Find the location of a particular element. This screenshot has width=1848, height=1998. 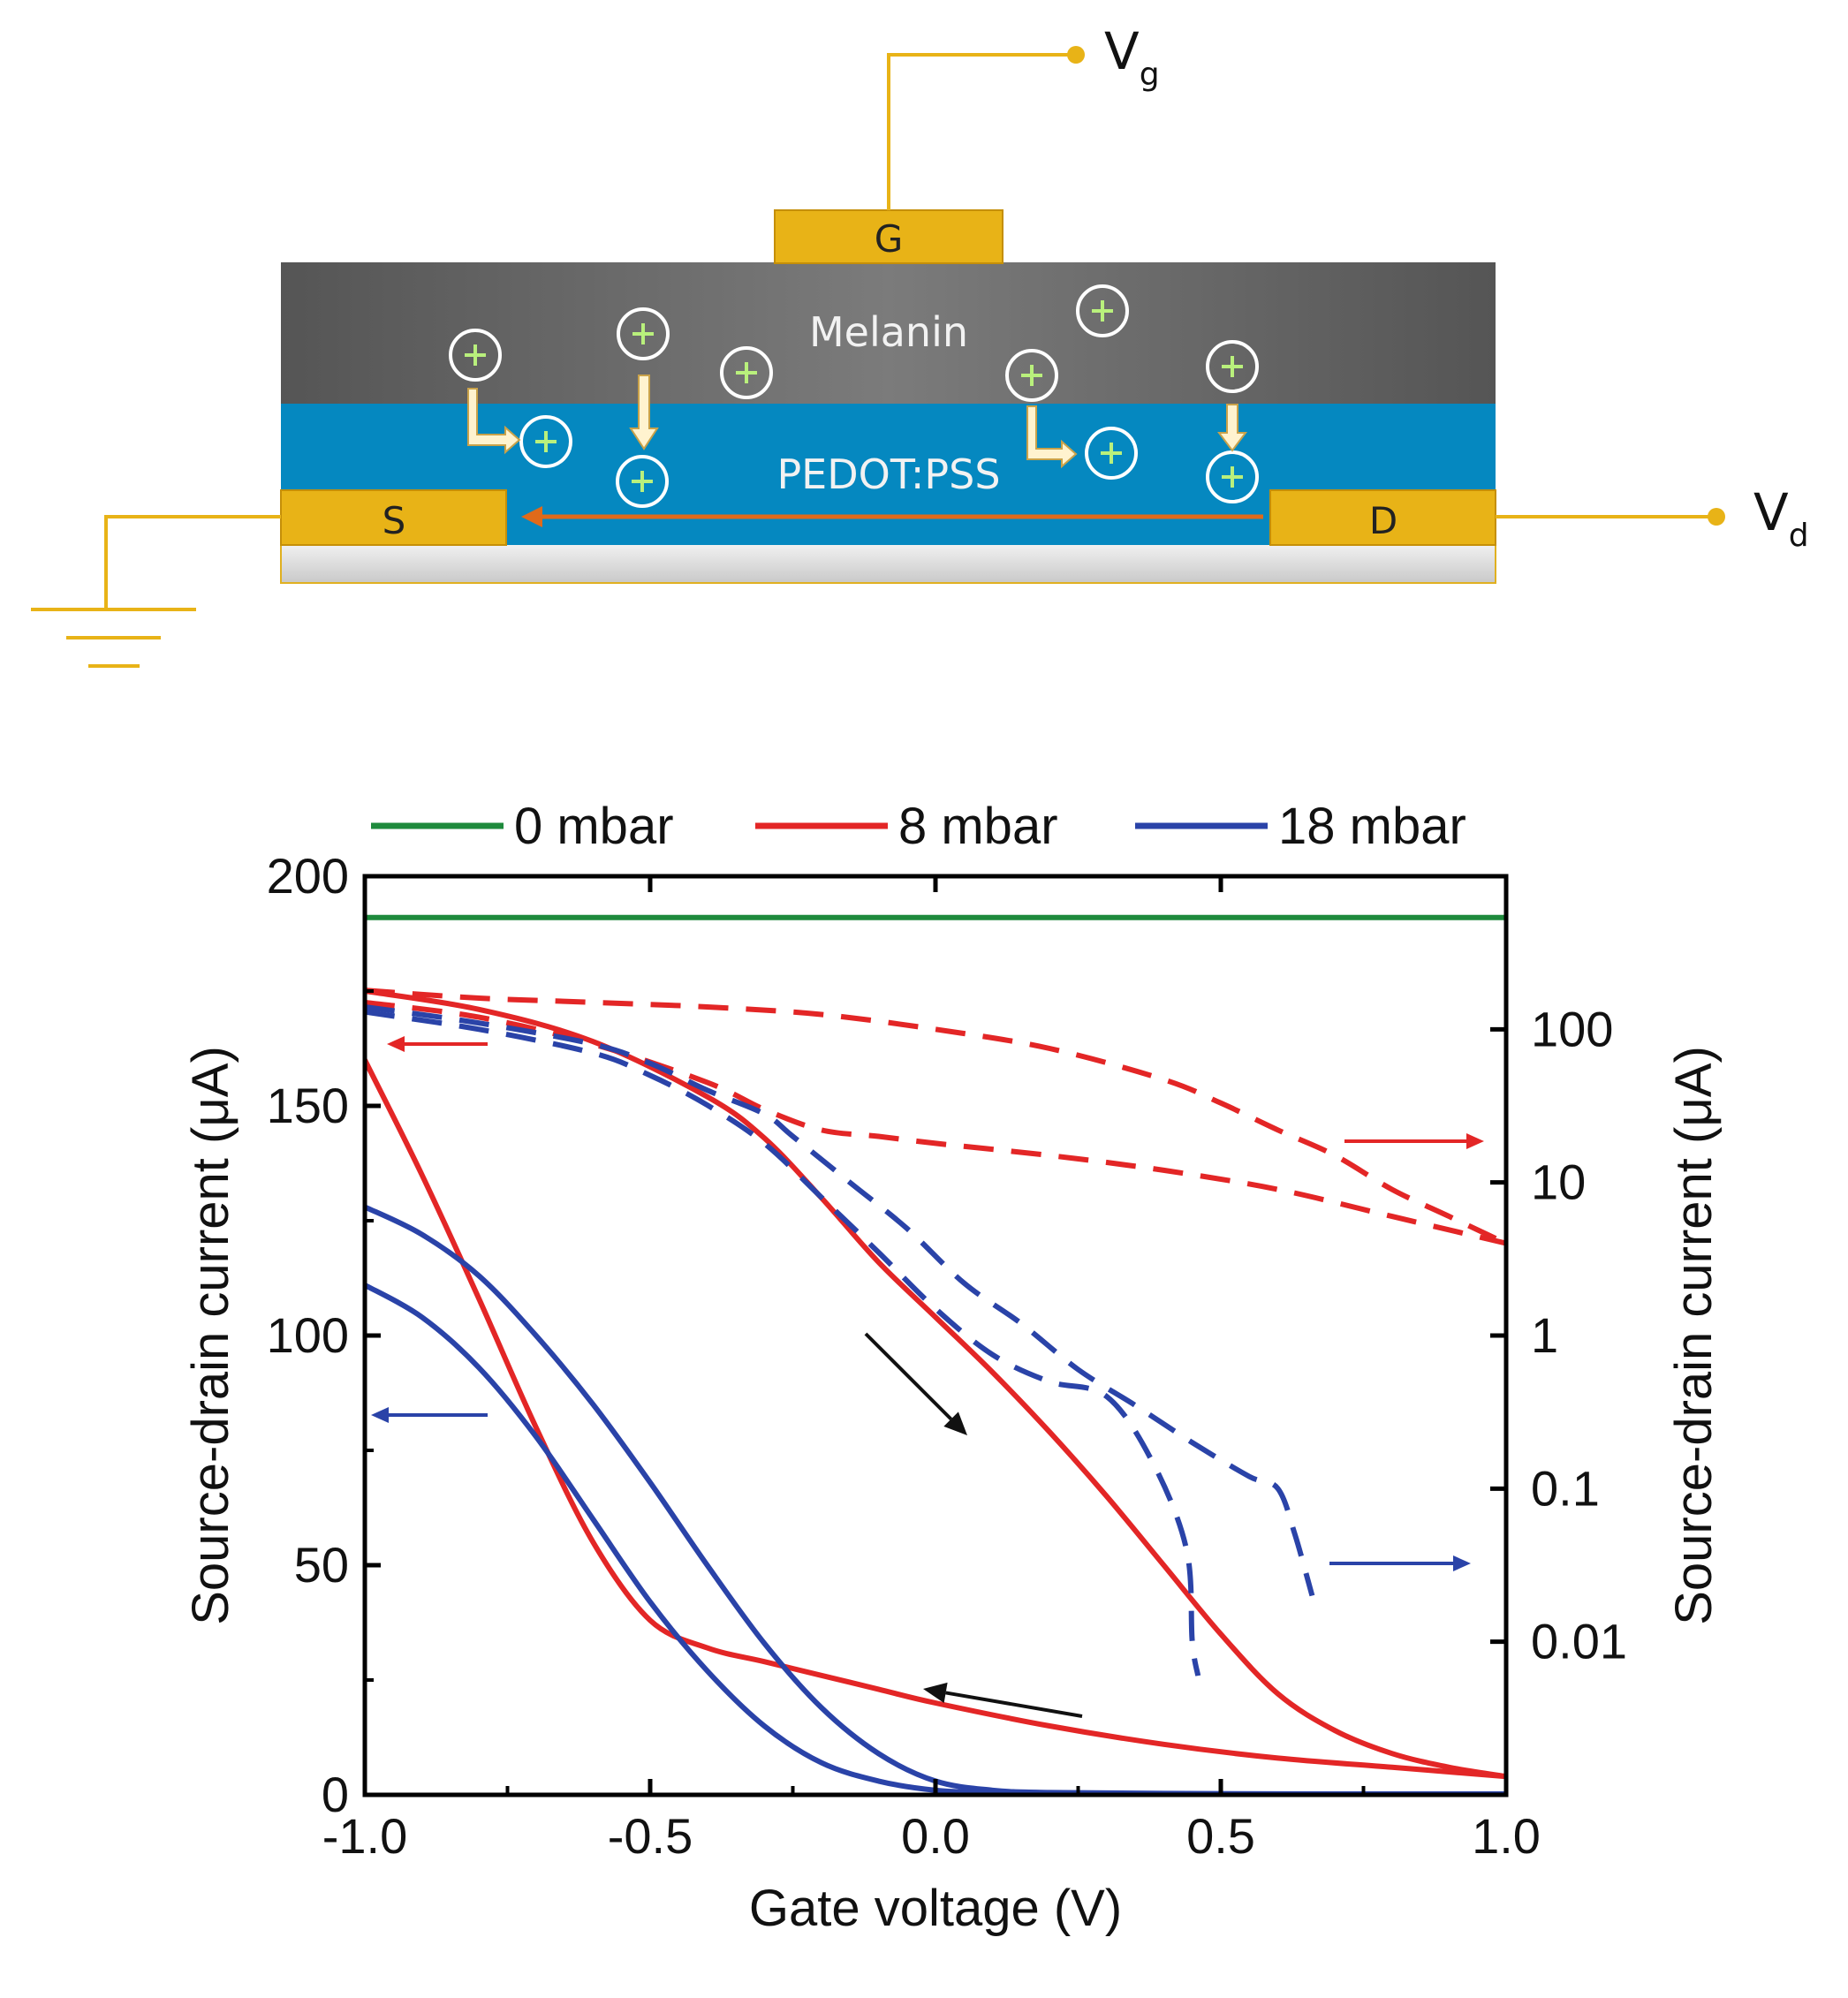

y-right-tick-label: 0.01 is located at coordinates (1579, 1641).